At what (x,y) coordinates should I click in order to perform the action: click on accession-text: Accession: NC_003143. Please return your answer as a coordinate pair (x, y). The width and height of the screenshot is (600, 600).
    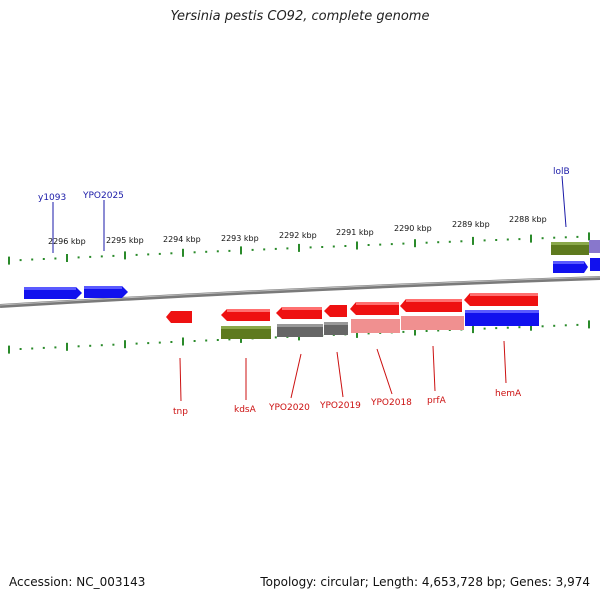
    Looking at the image, I should click on (77, 582).